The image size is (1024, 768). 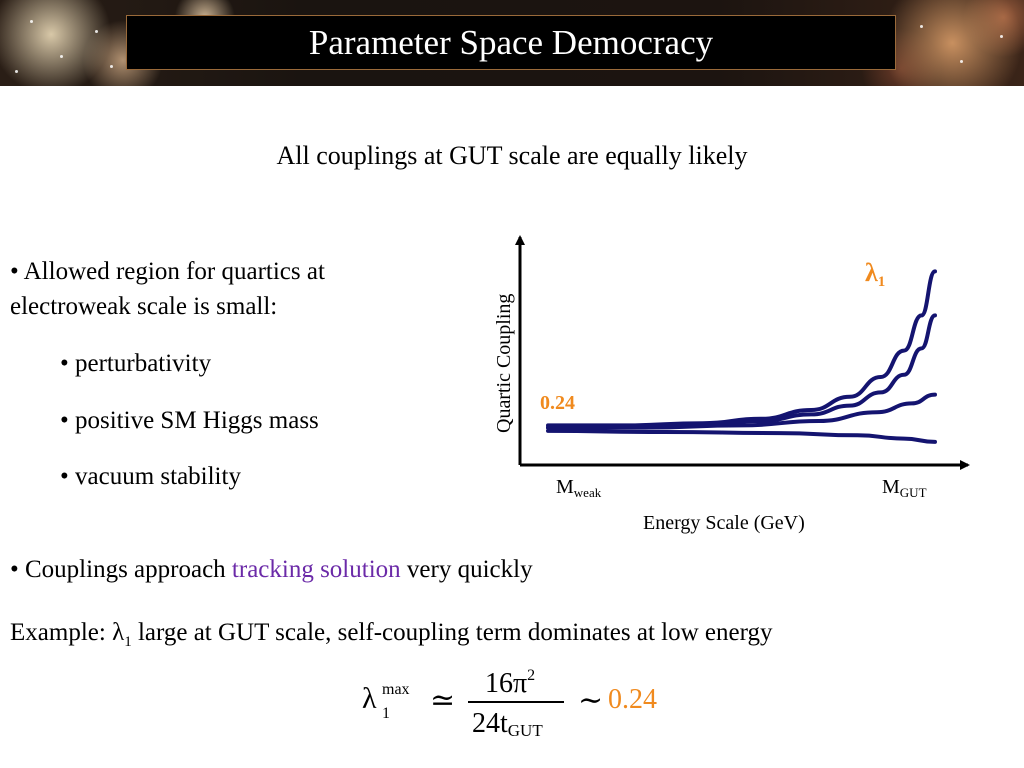 I want to click on tracking-solution-highlight: tracking solution, so click(x=316, y=569).